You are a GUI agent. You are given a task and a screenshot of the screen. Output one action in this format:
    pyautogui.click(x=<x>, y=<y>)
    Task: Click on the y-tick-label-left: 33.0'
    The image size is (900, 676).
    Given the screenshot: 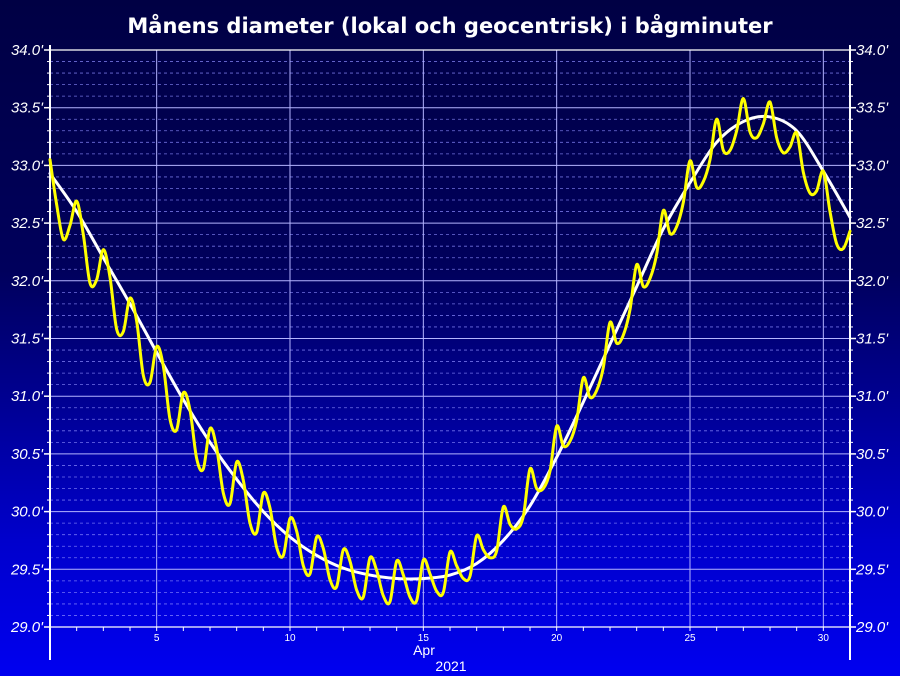 What is the action you would take?
    pyautogui.click(x=27, y=165)
    